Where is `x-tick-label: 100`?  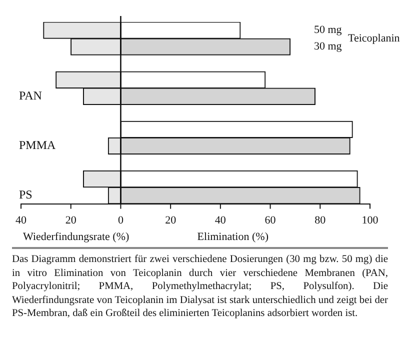
x-tick-label: 100 is located at coordinates (370, 220).